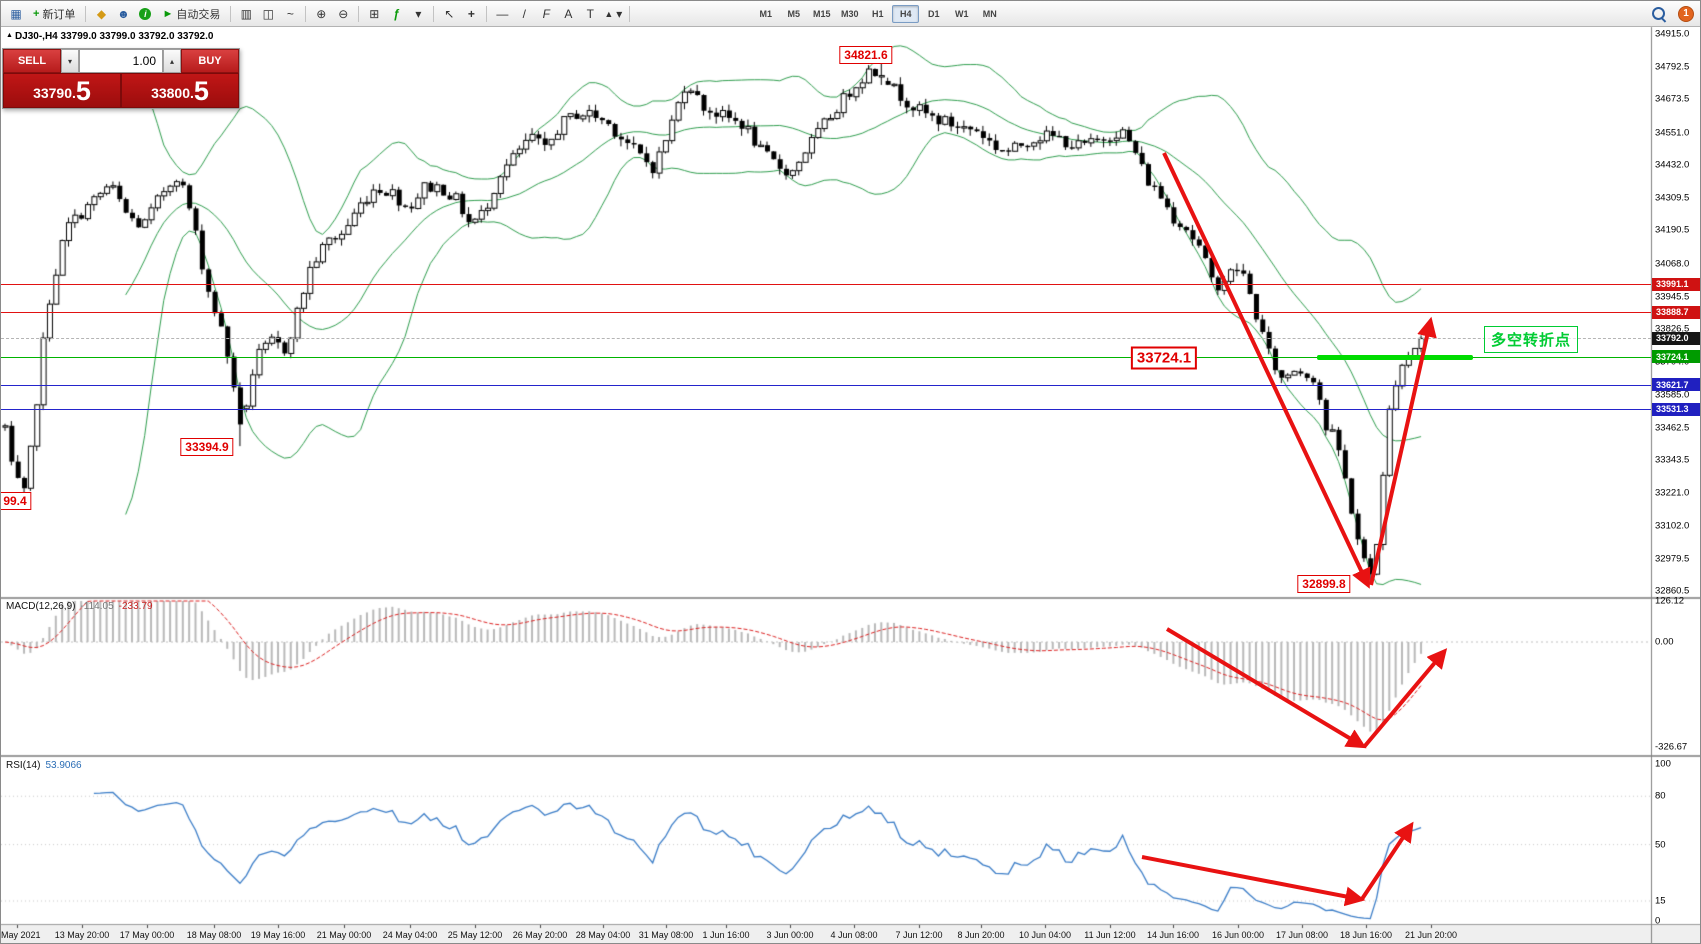 The height and width of the screenshot is (944, 1701). I want to click on price-tag-33888.7: 33888.7, so click(1676, 312).